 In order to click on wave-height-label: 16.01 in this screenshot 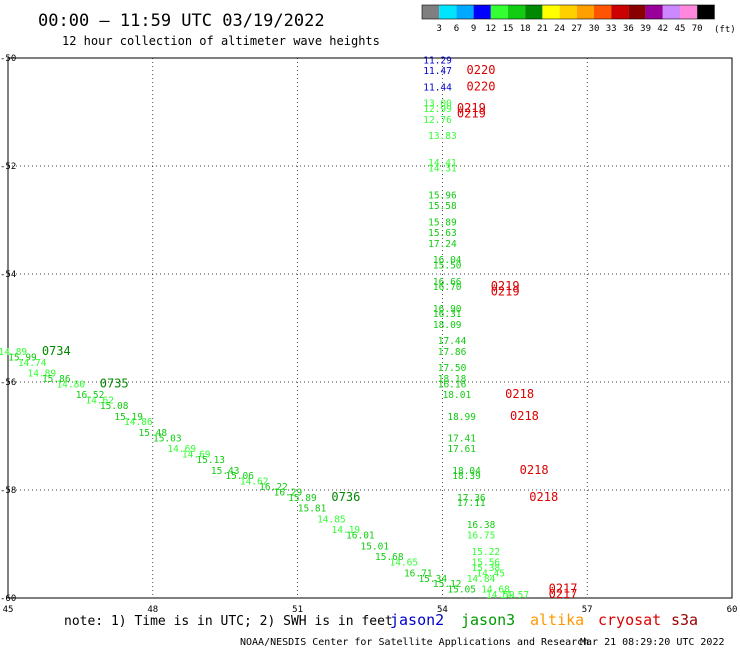, I will do `click(360, 536)`.